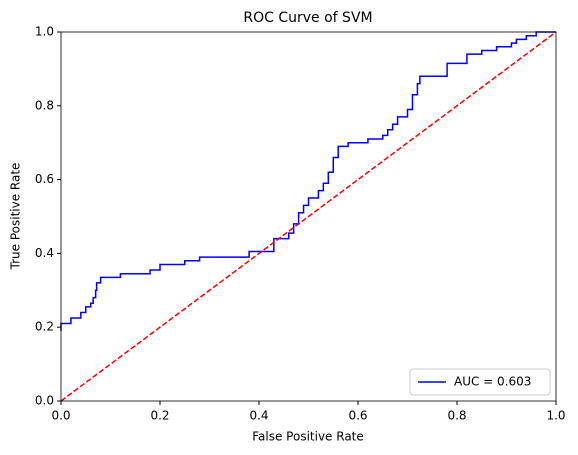 Image resolution: width=578 pixels, height=455 pixels. I want to click on x-tick-label: 0.8, so click(456, 416).